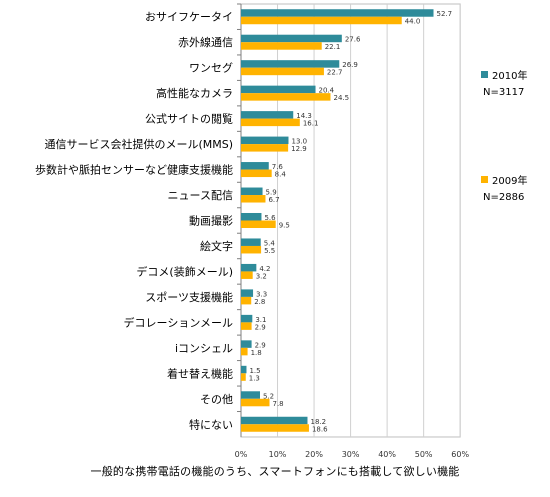  I want to click on category-label: デコメ(装飾メール), so click(184, 271).